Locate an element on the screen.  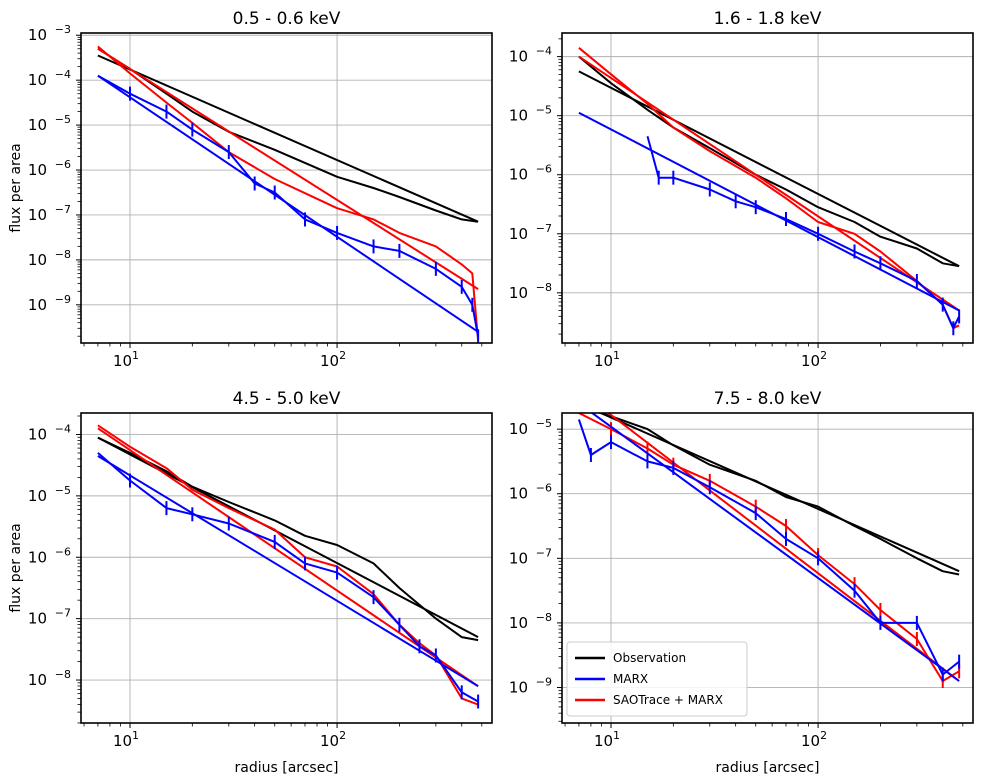
x-tick-label: 10¹ is located at coordinates (607, 359).